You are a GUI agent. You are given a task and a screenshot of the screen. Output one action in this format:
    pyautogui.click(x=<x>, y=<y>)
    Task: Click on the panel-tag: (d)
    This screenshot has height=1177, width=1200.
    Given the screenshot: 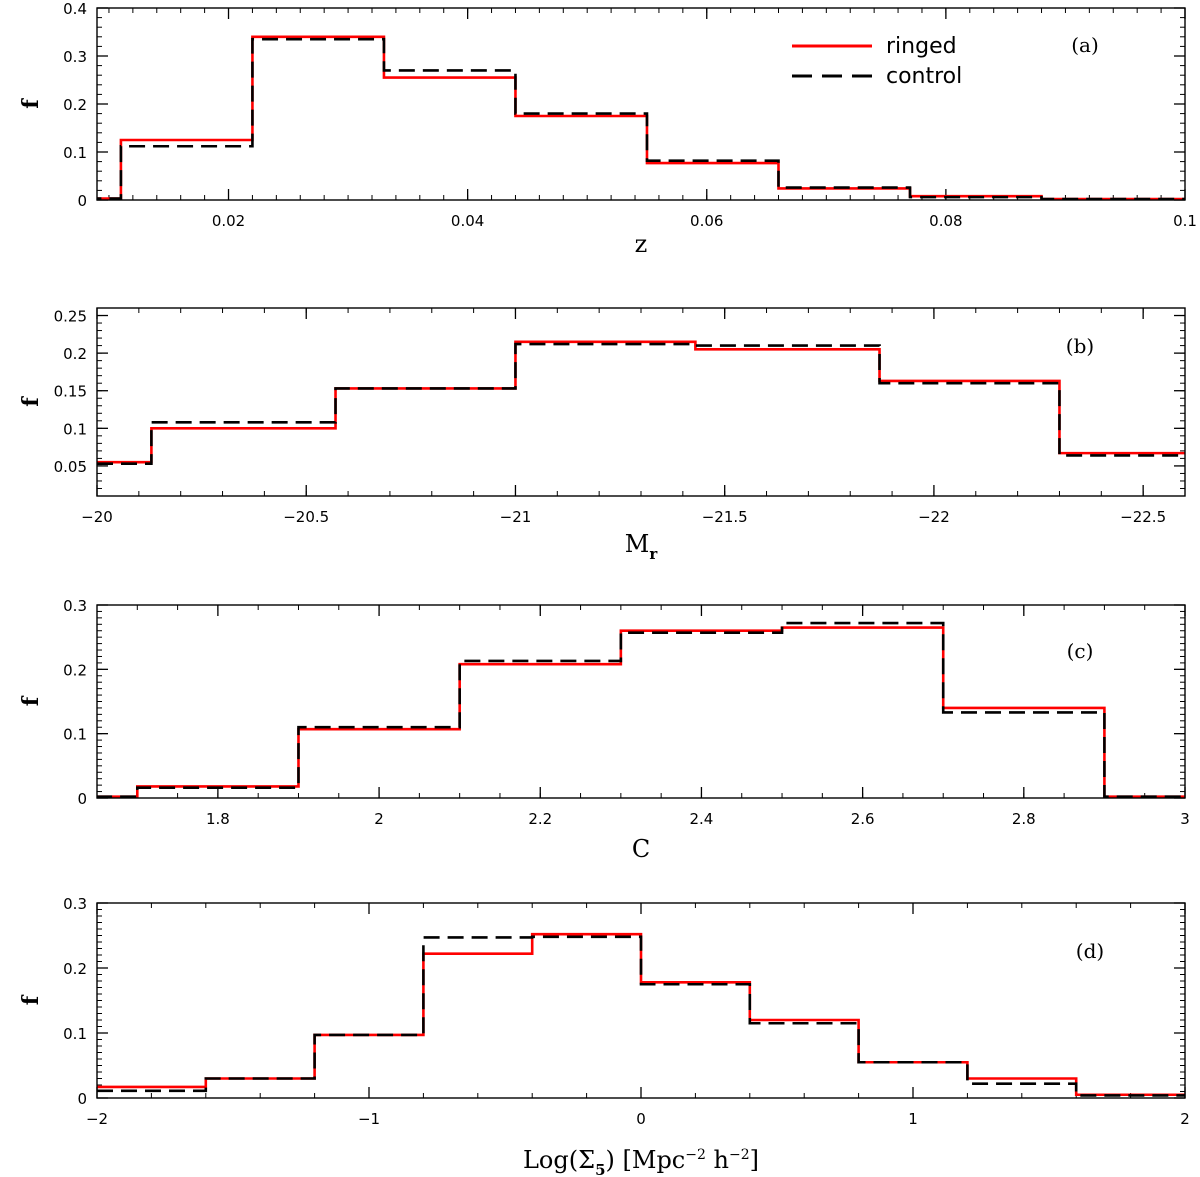 What is the action you would take?
    pyautogui.click(x=1090, y=951)
    